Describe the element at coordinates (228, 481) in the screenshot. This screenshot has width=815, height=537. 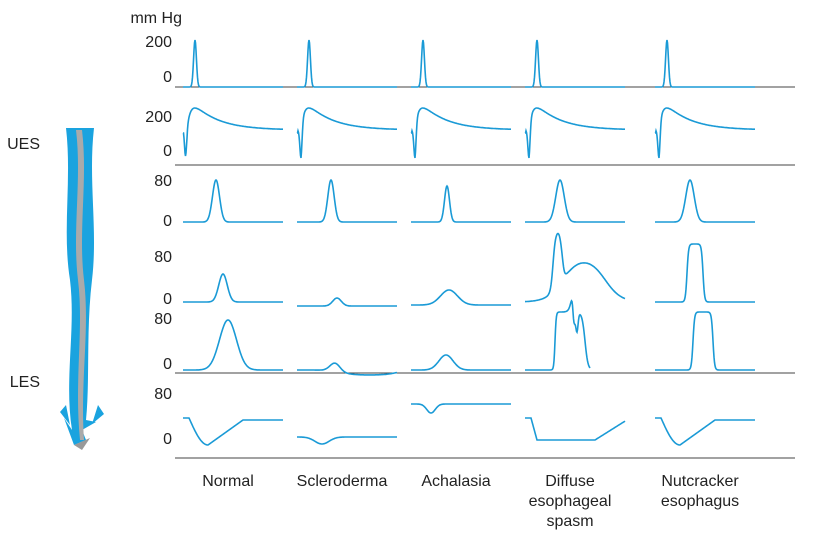
I see `column-label: Normal` at that location.